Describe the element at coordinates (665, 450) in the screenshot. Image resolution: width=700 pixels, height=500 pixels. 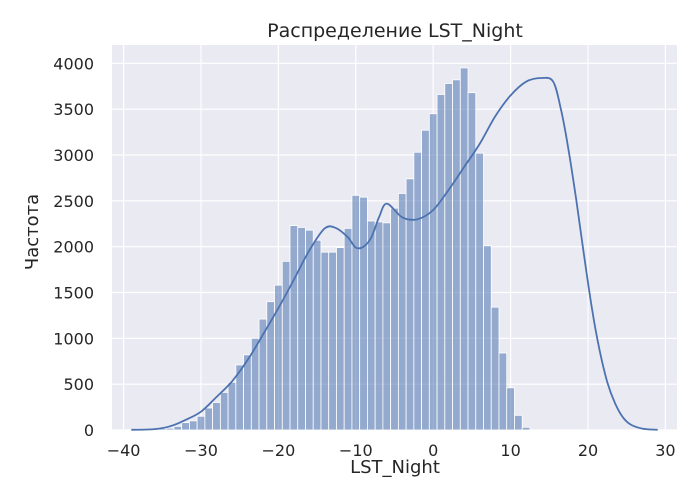
I see `x-tick-label: 30` at that location.